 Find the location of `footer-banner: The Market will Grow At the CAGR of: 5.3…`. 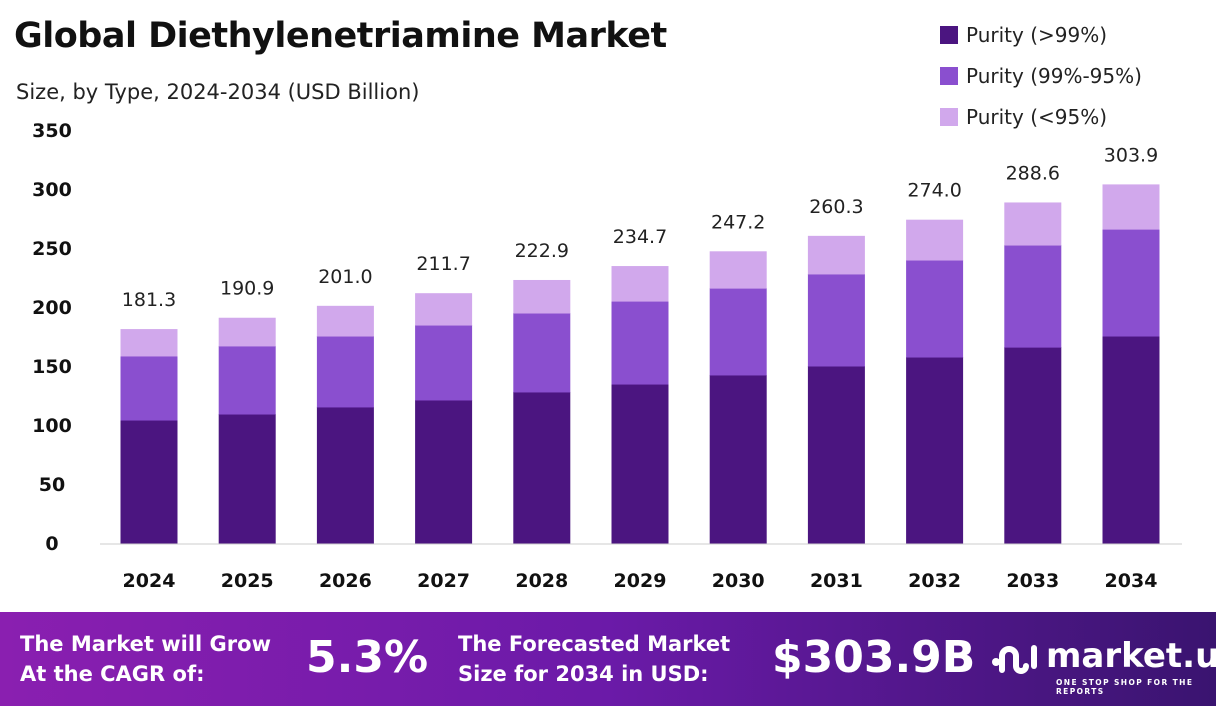

footer-banner: The Market will Grow At the CAGR of: 5.3… is located at coordinates (608, 659).